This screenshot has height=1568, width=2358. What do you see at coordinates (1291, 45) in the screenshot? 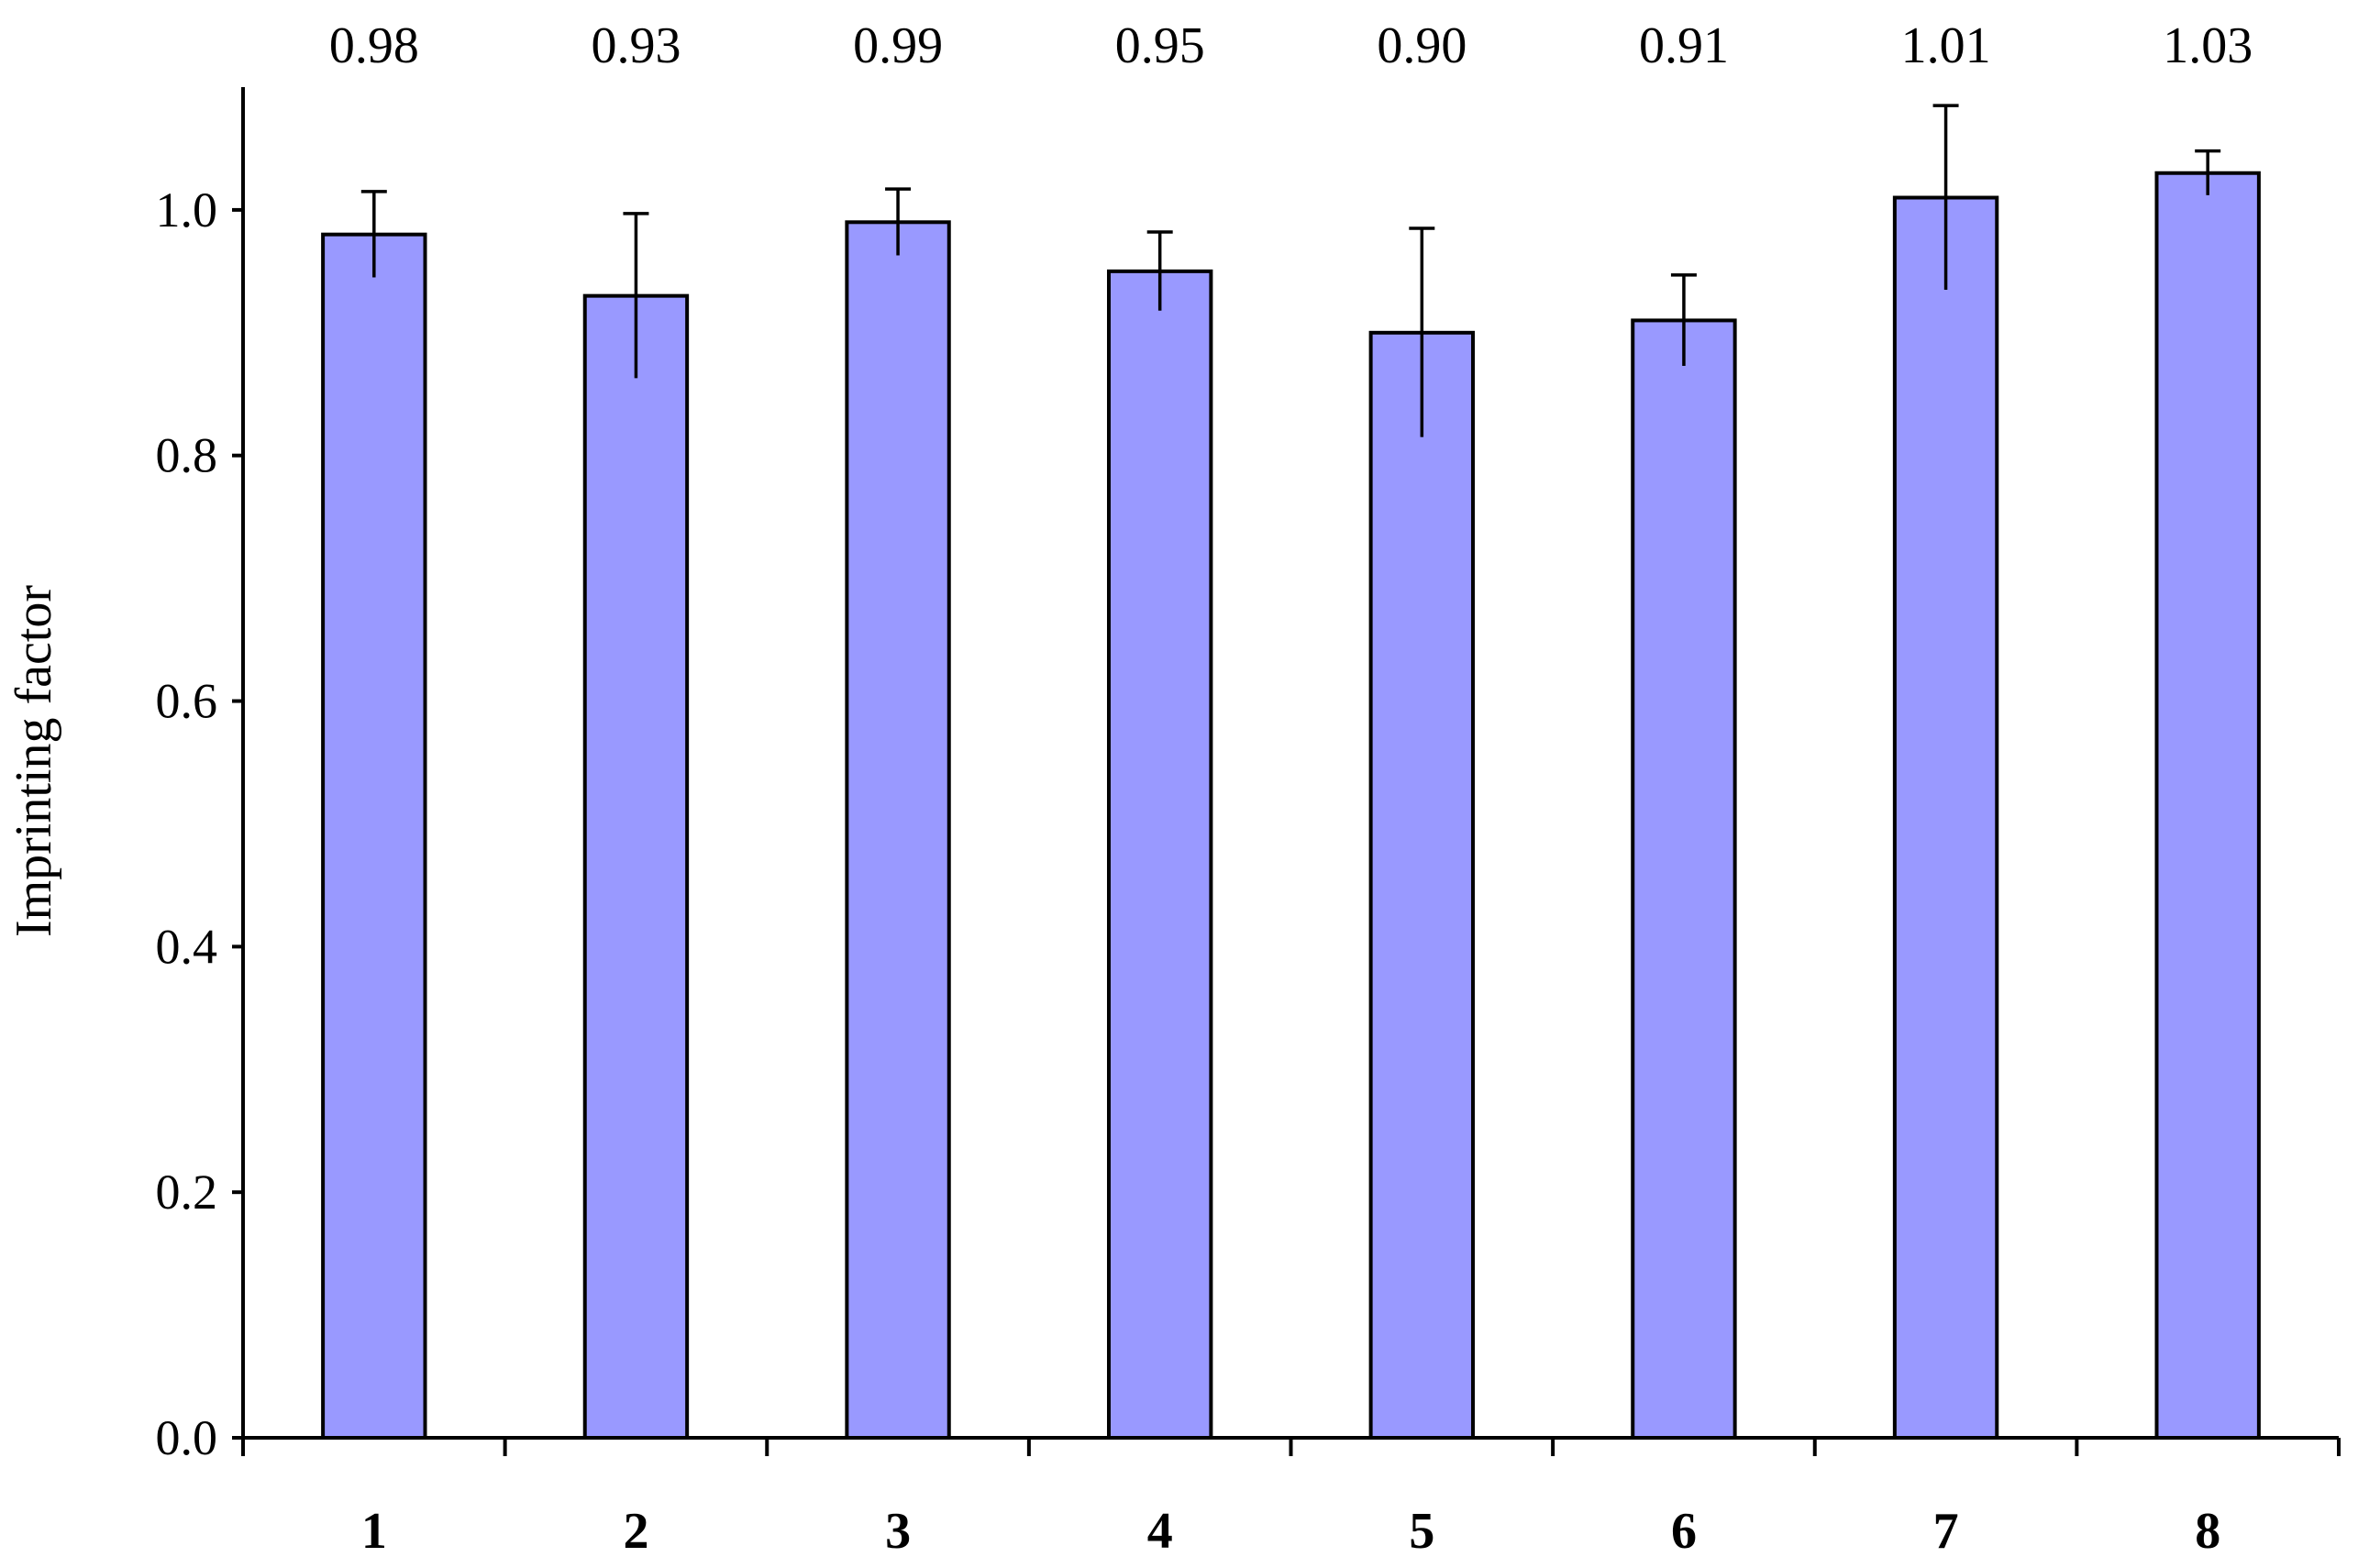
I see `data-labels-group: 0.98 0.93 0.99 0.95 0.90 0.91 1.01 1.03` at bounding box center [1291, 45].